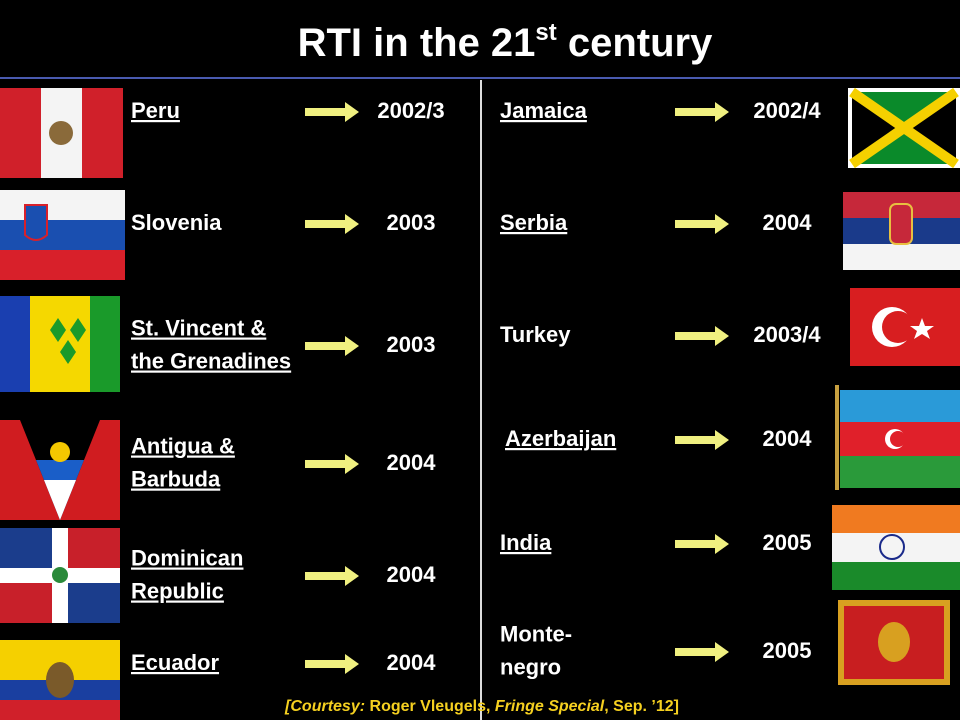 The width and height of the screenshot is (960, 720). Describe the element at coordinates (545, 32) in the screenshot. I see `title-sup: st` at that location.